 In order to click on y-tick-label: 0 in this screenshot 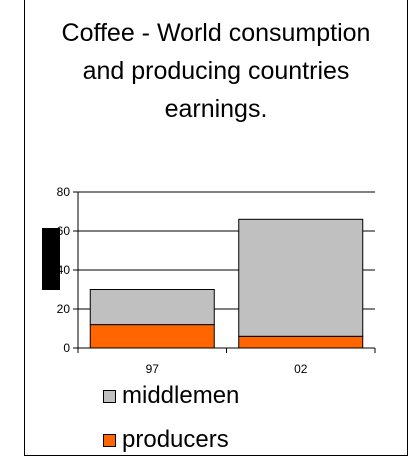, I will do `click(66, 348)`.